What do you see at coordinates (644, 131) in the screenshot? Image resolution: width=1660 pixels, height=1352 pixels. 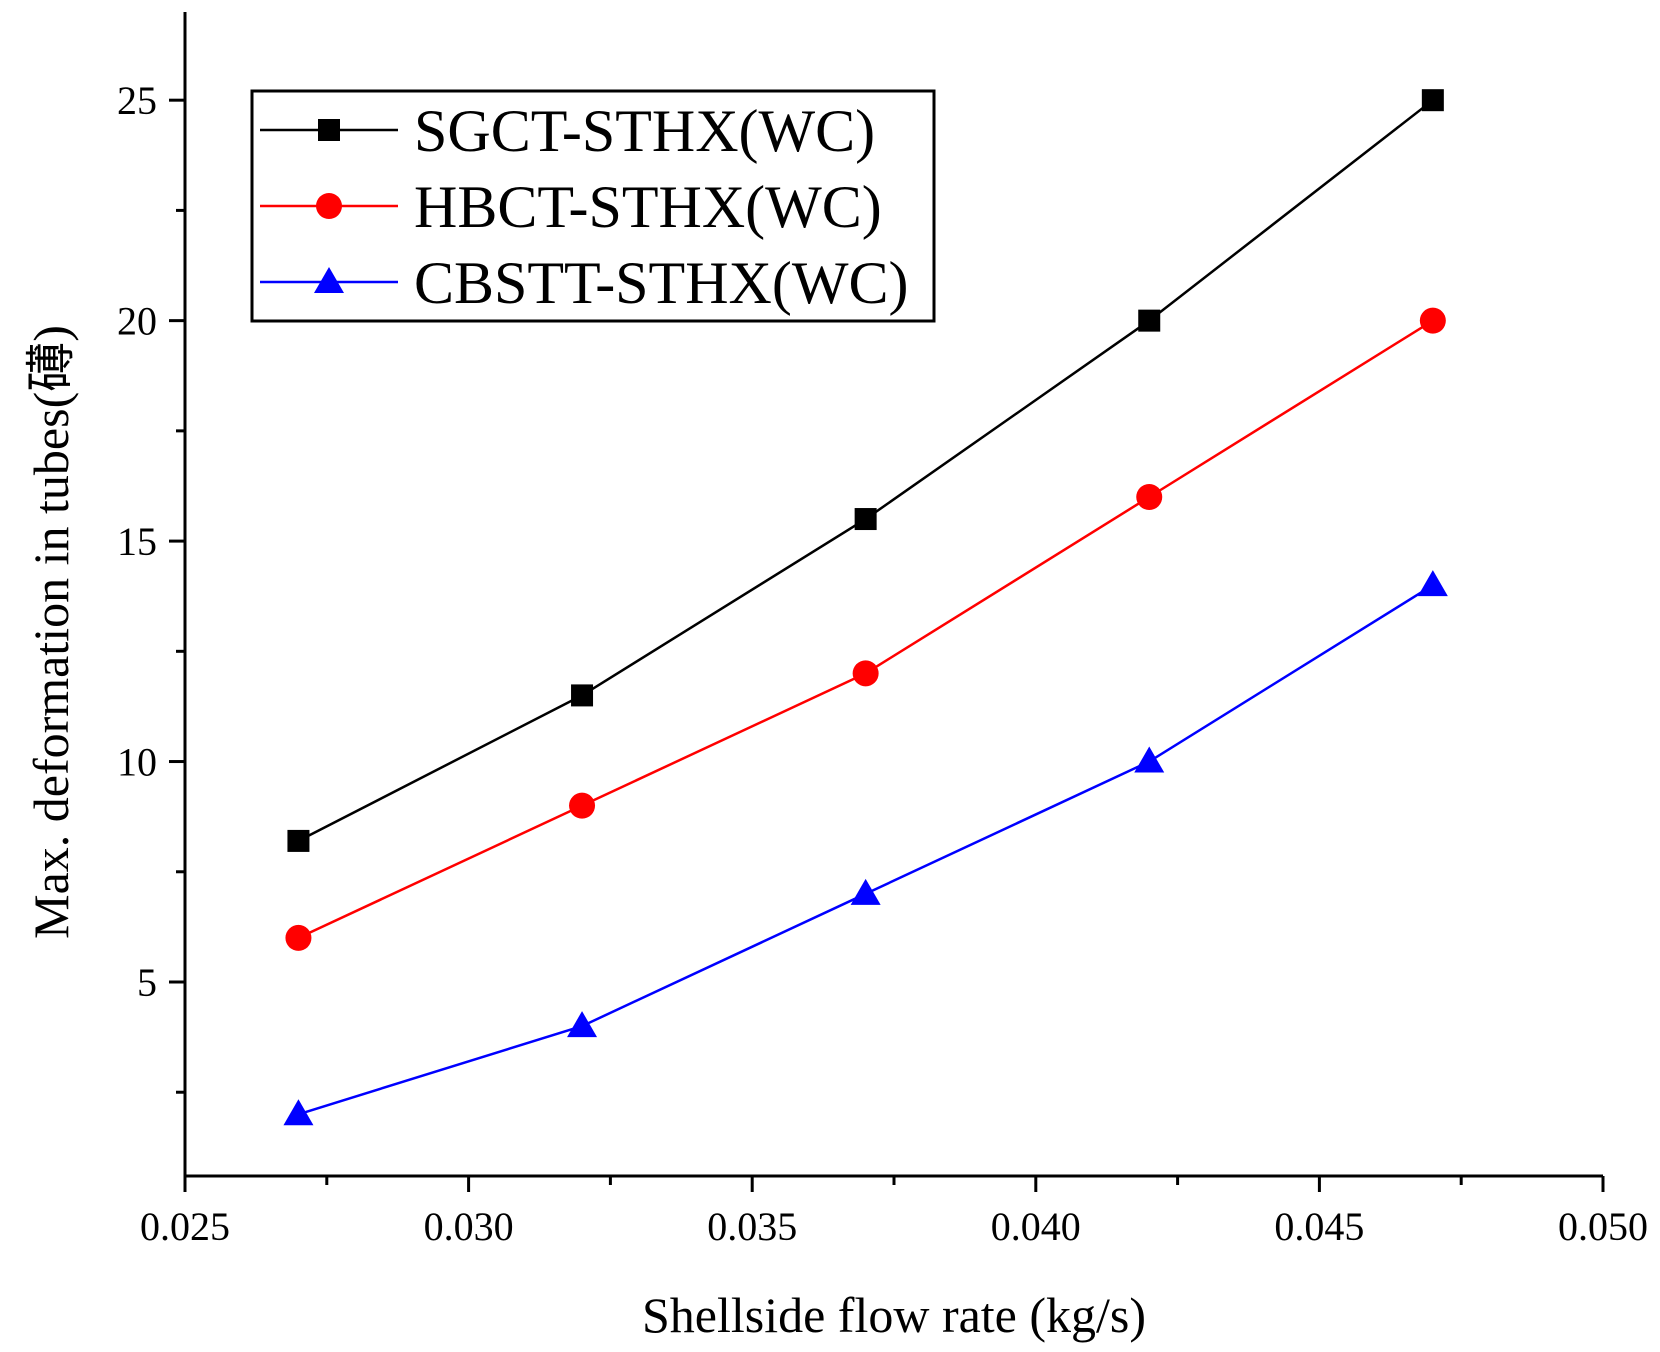 I see `legend-label: SGCT-STHX(WC)` at bounding box center [644, 131].